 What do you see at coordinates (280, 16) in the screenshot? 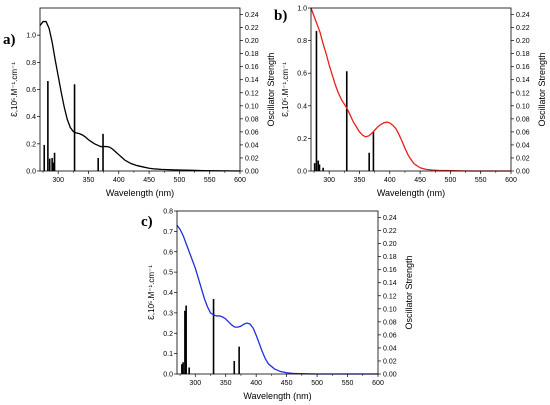
I see `panel-label: b)` at bounding box center [280, 16].